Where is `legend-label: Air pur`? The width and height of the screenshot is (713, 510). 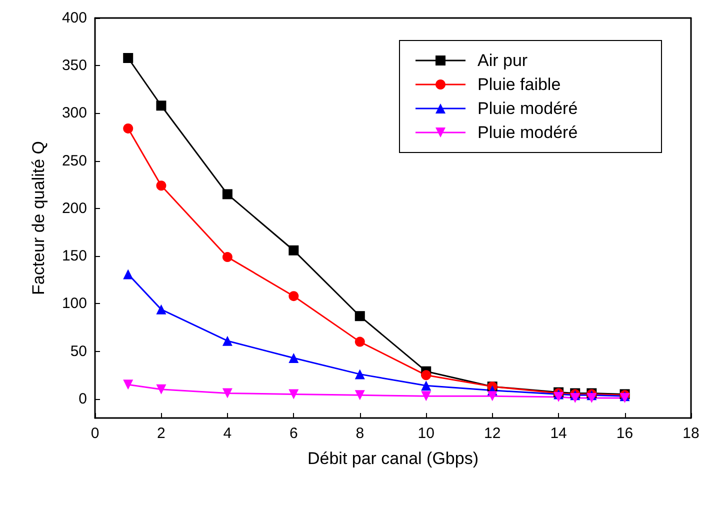
legend-label: Air pur is located at coordinates (503, 60).